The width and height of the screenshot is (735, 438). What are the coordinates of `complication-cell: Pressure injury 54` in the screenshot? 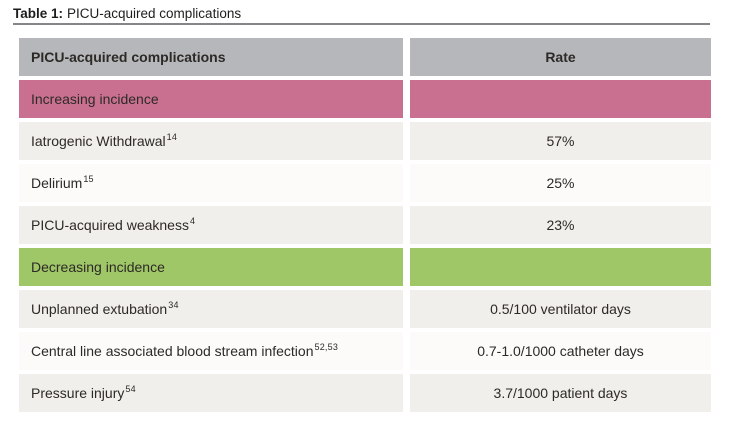 It's located at (211, 393).